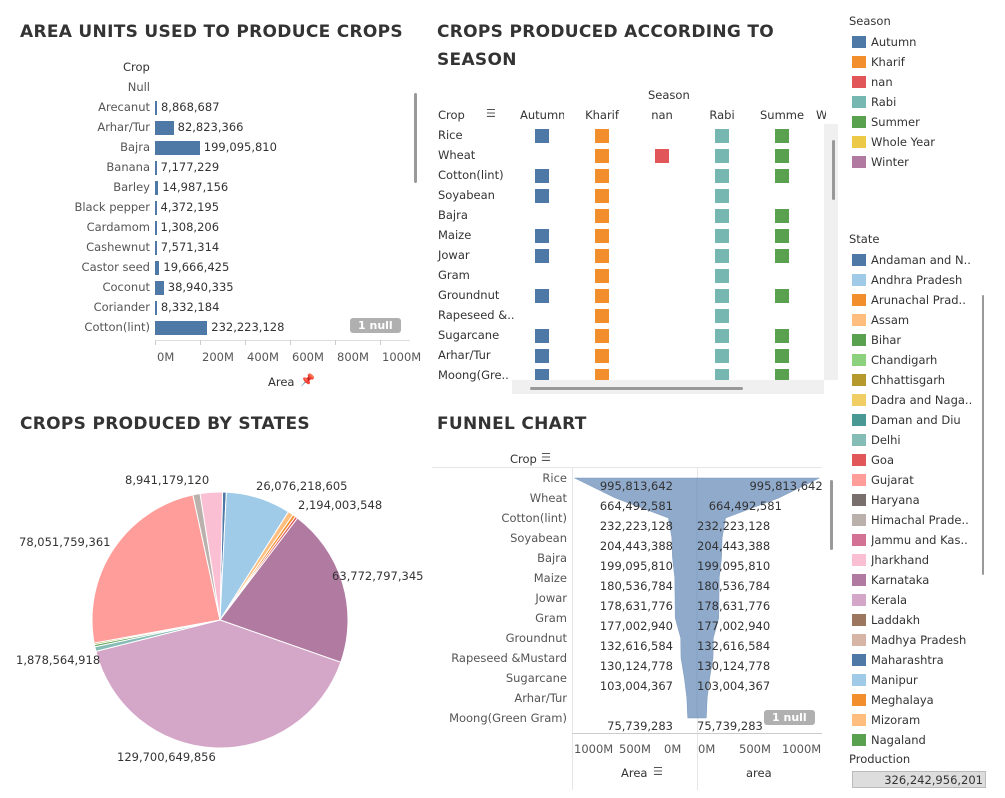  What do you see at coordinates (415, 138) in the screenshot?
I see `area-scrollbar` at bounding box center [415, 138].